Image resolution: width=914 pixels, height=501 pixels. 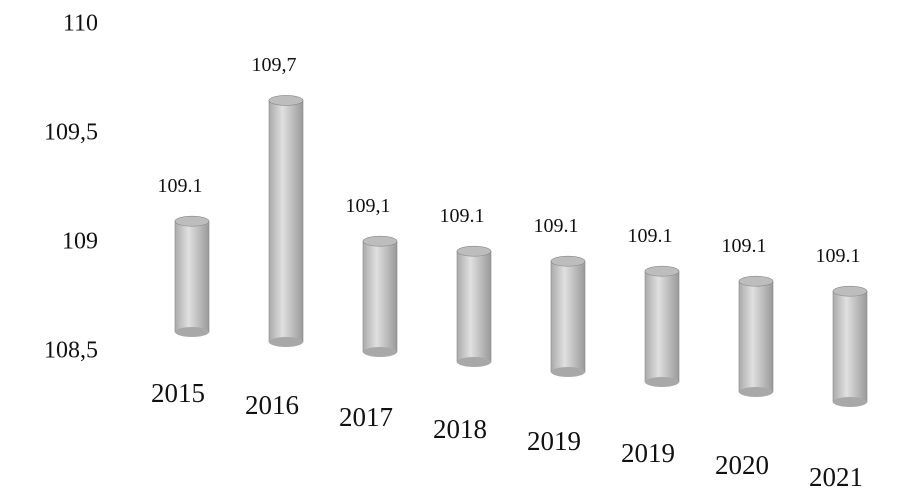 I want to click on y-tick-label: 110, so click(x=80, y=24).